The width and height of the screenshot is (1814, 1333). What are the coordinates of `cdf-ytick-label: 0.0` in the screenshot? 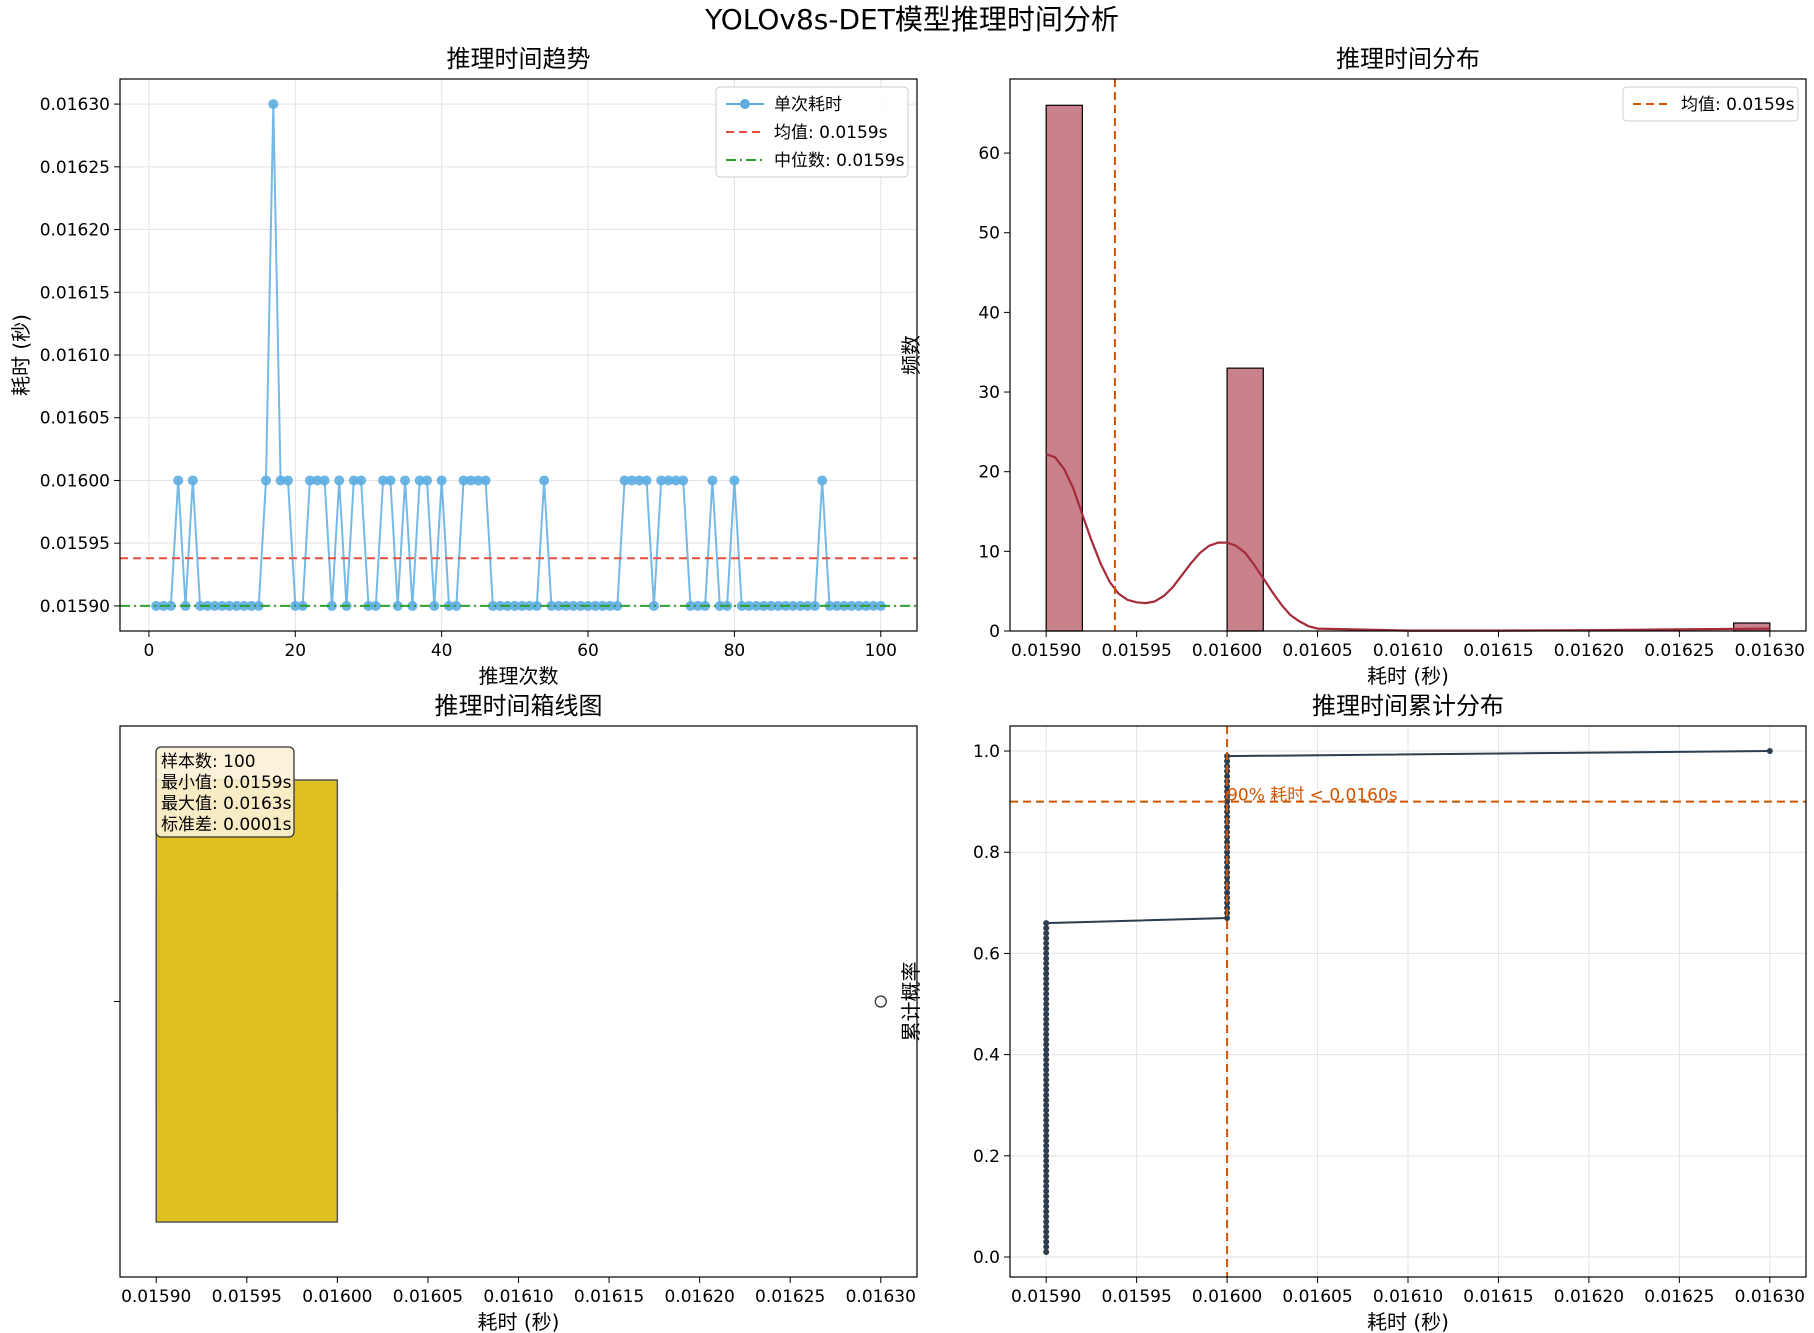 It's located at (986, 1258).